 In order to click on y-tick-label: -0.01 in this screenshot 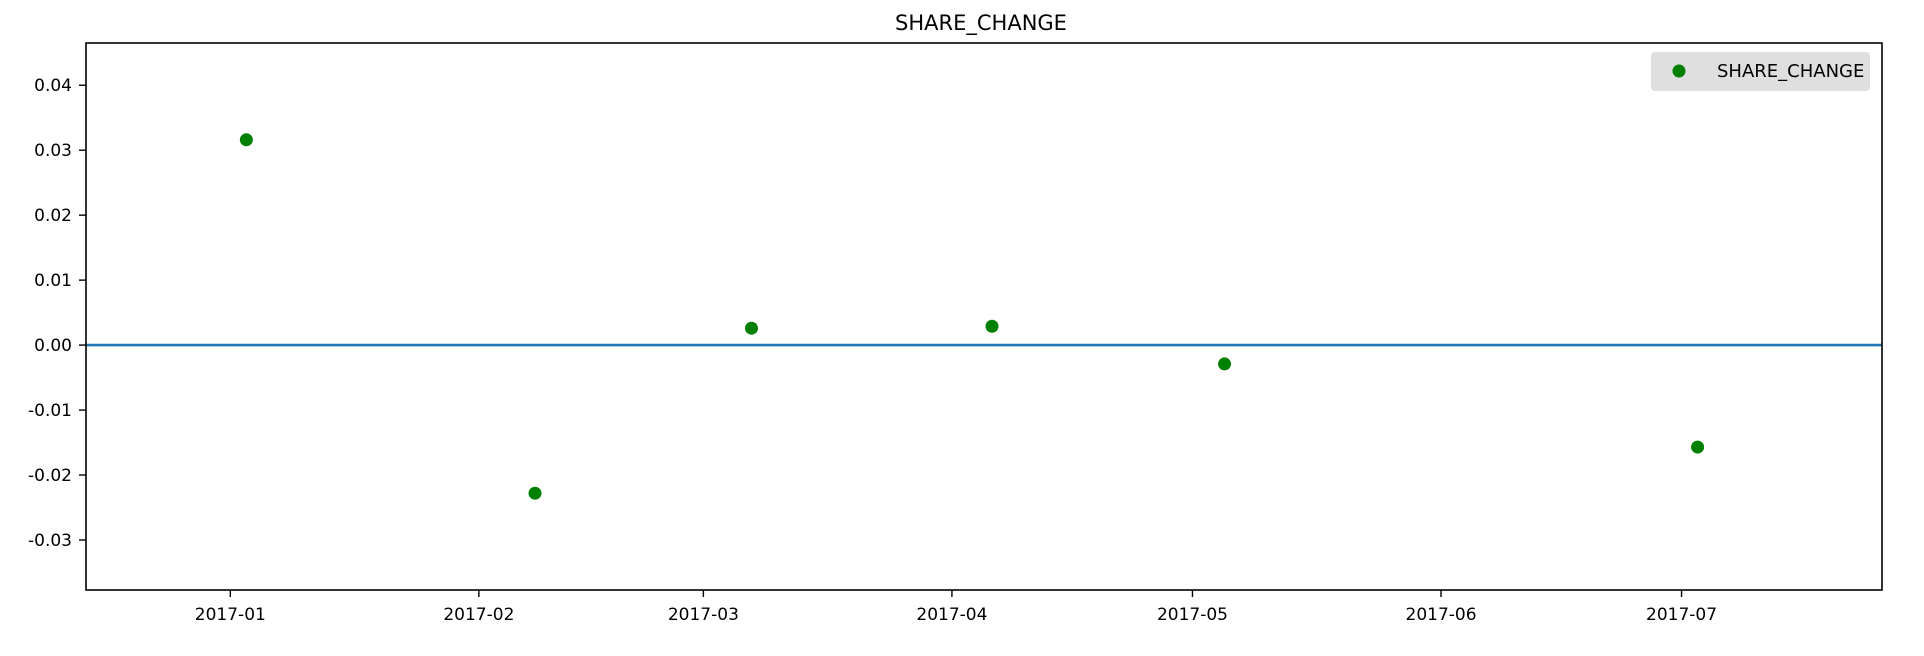, I will do `click(50, 411)`.